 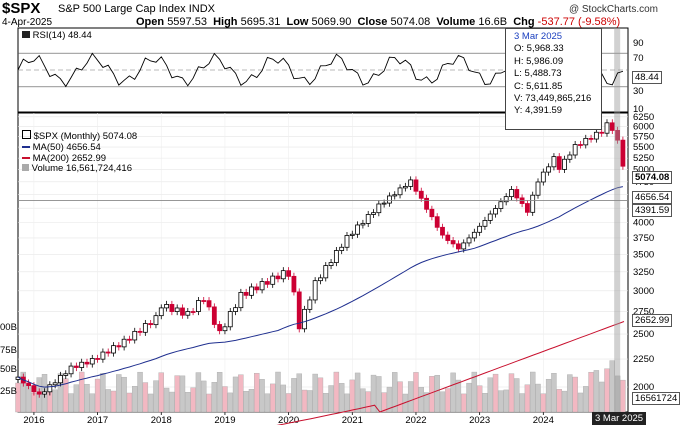 I want to click on price-tick-label: 3500, so click(x=643, y=254).